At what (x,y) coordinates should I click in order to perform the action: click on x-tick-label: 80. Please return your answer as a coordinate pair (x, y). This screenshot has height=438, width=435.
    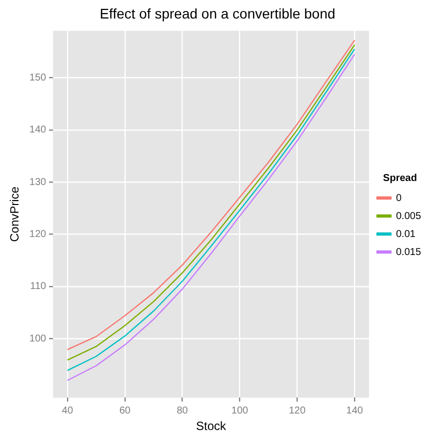
    Looking at the image, I should click on (182, 410).